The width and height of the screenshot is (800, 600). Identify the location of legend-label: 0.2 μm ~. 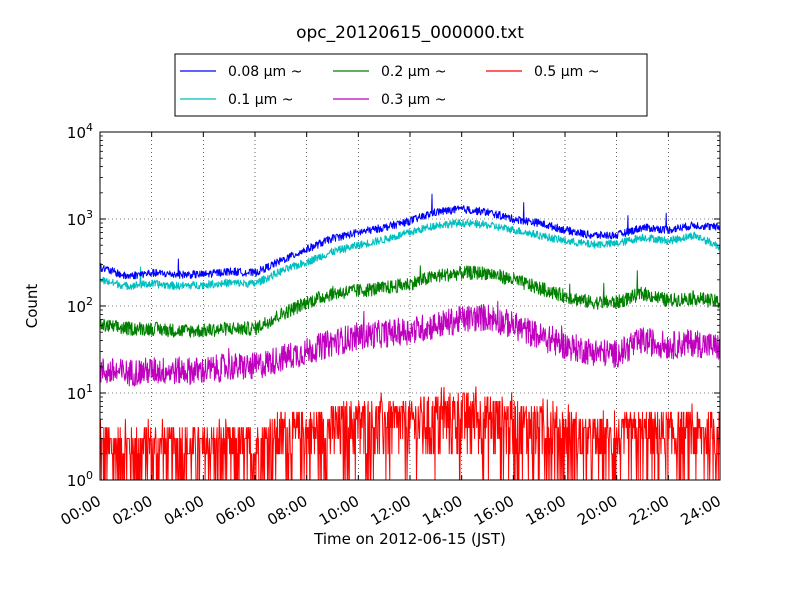
(413, 72).